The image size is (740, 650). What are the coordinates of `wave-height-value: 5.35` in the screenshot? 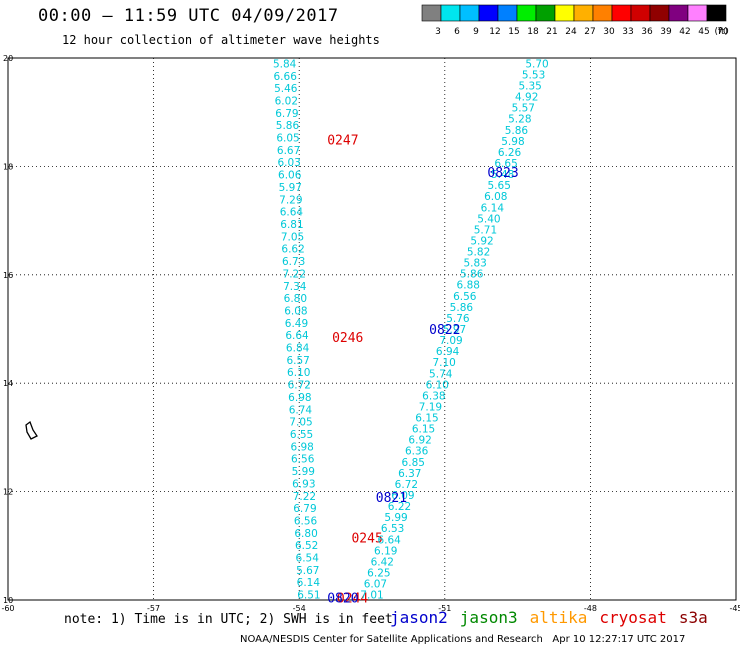 It's located at (529, 87).